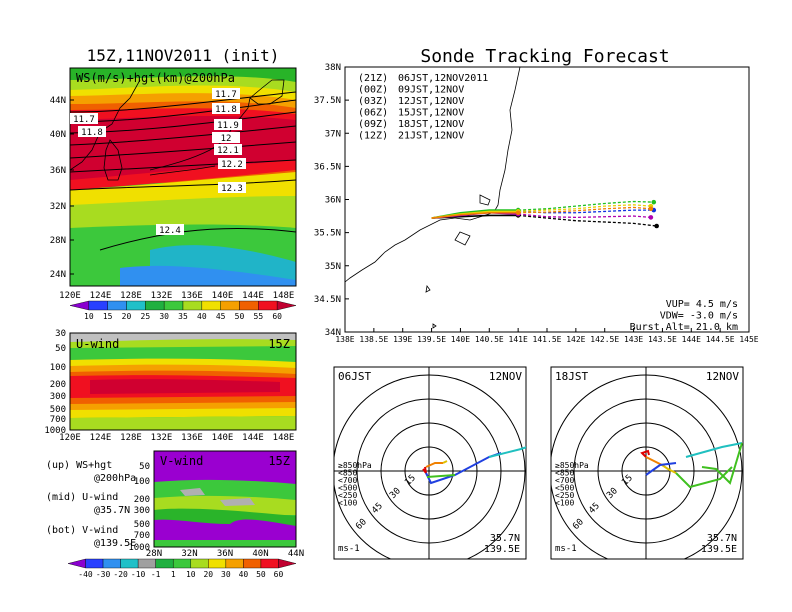 Image resolution: width=792 pixels, height=612 pixels. What do you see at coordinates (431, 136) in the screenshot?
I see `track-legend-time: 21JST,12NOV` at bounding box center [431, 136].